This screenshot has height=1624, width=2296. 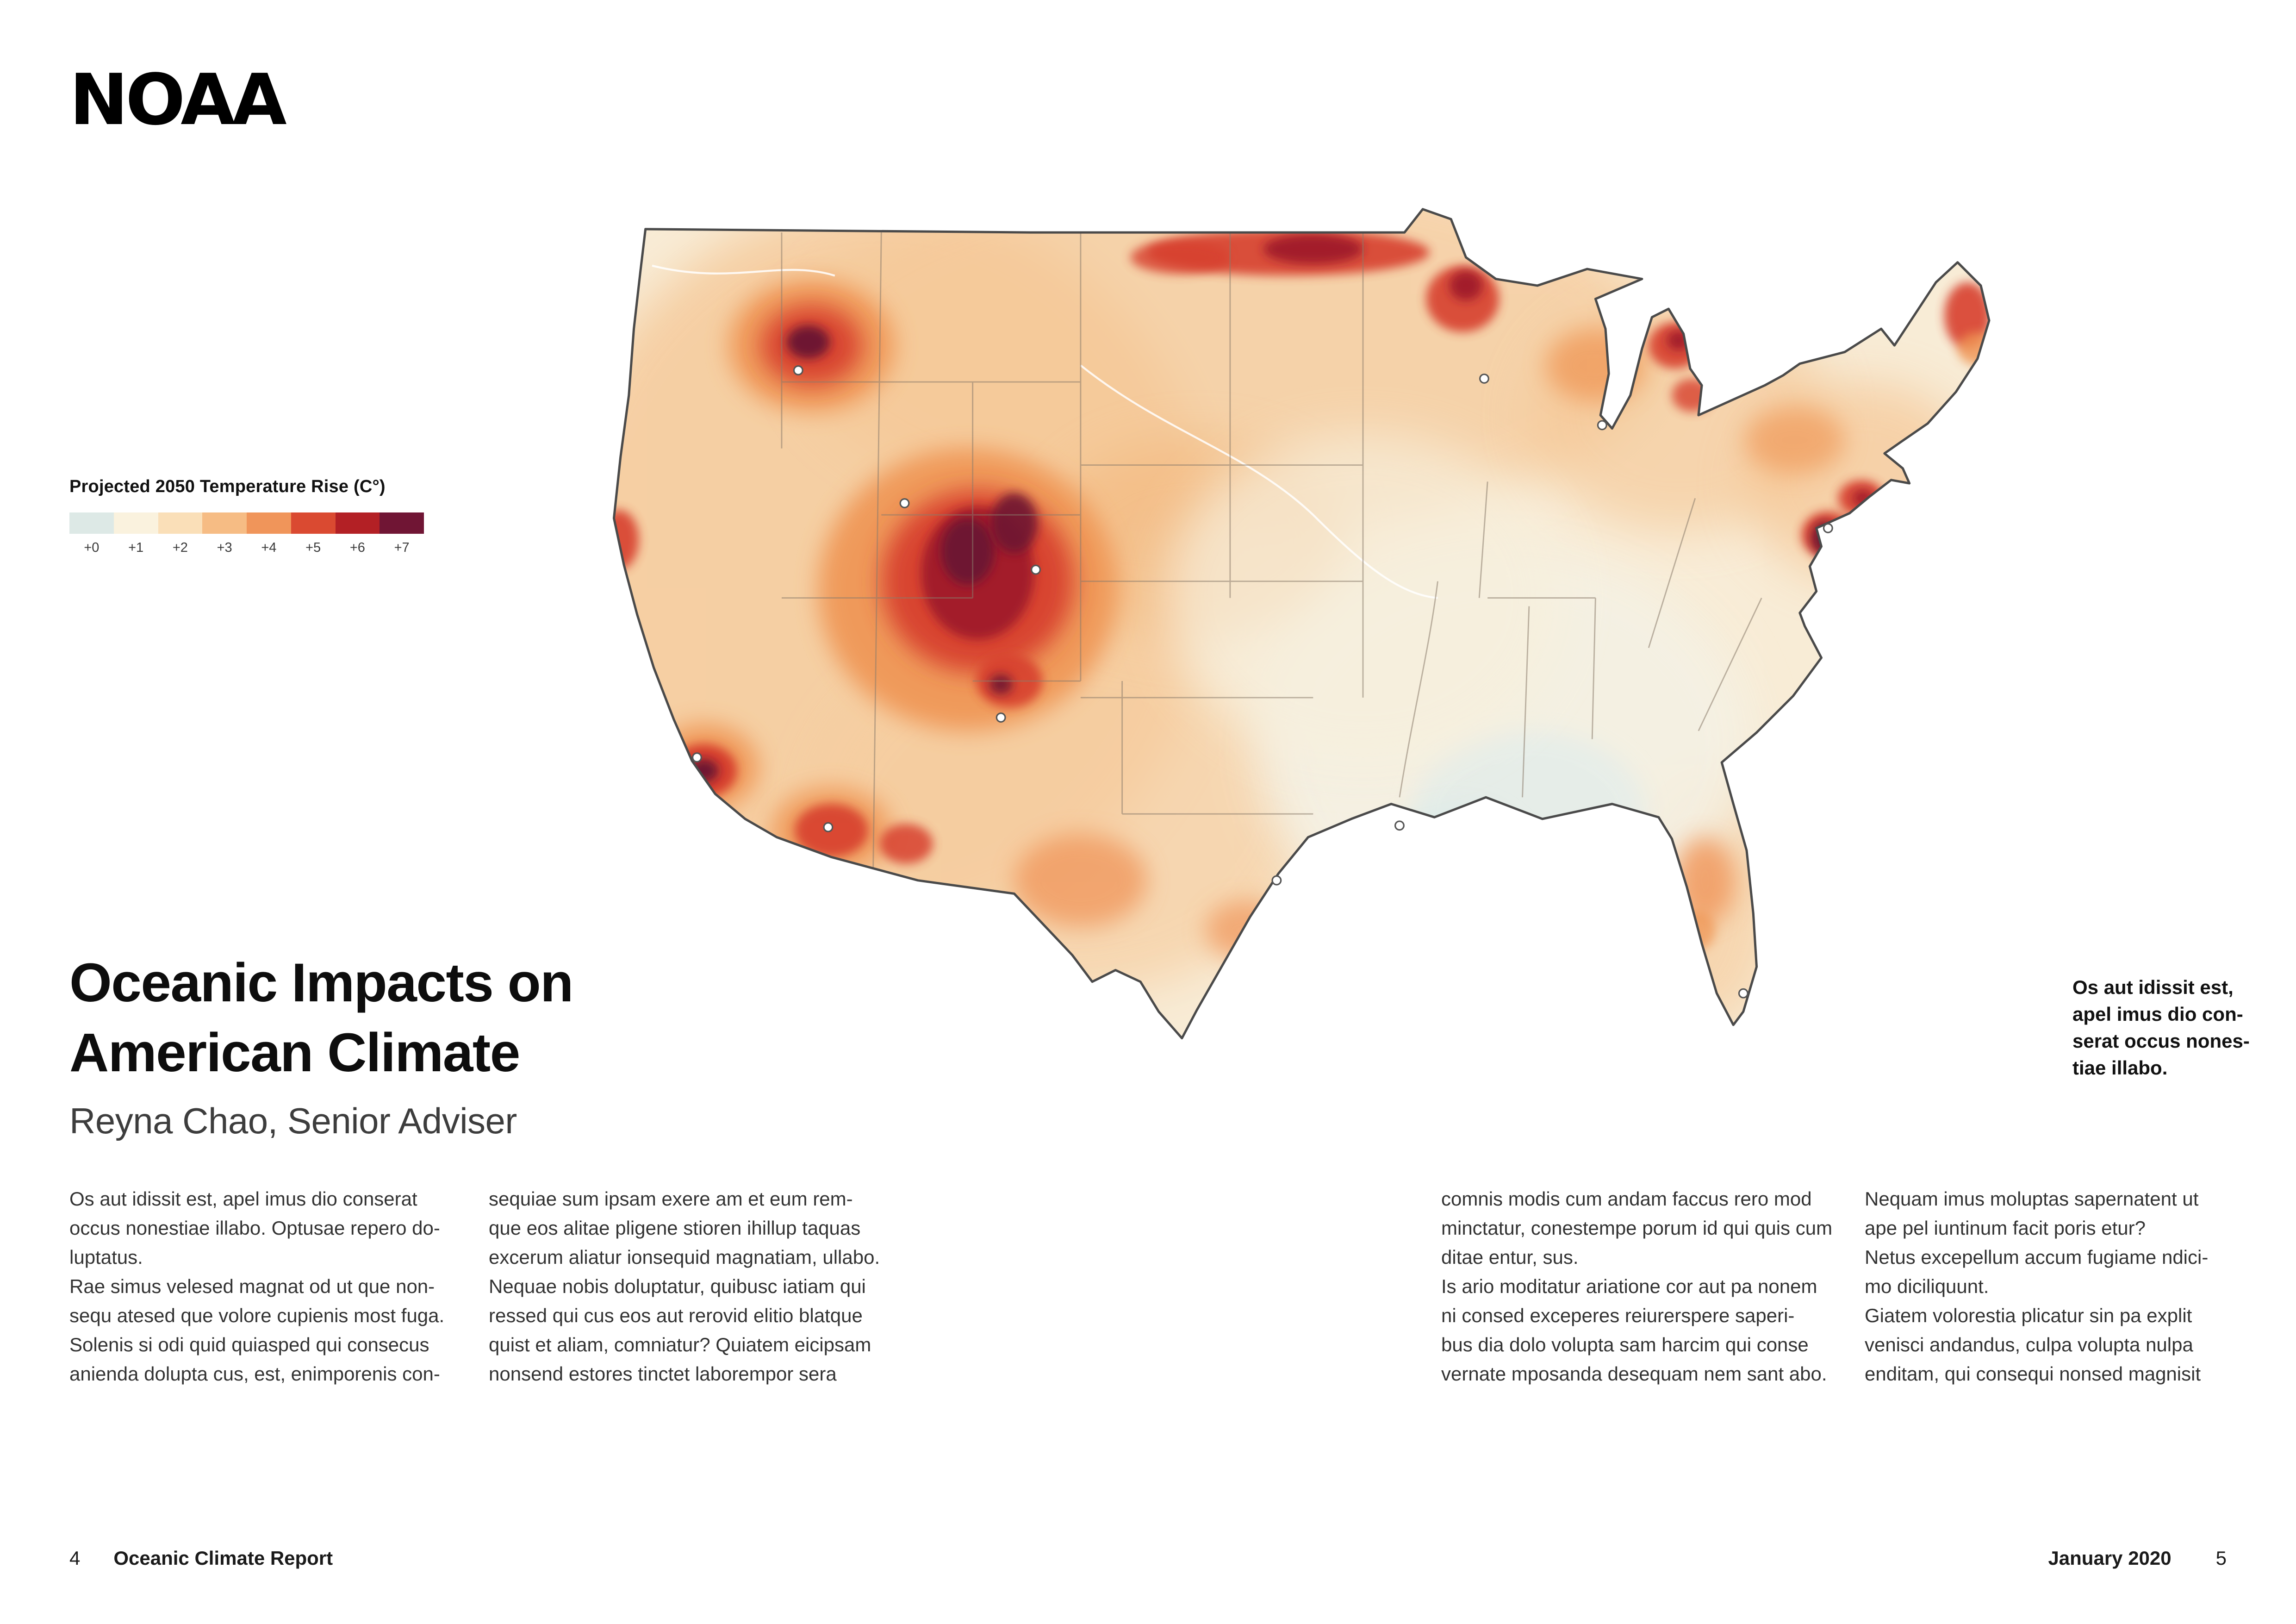 I want to click on legend-swatch-+2, so click(x=180, y=523).